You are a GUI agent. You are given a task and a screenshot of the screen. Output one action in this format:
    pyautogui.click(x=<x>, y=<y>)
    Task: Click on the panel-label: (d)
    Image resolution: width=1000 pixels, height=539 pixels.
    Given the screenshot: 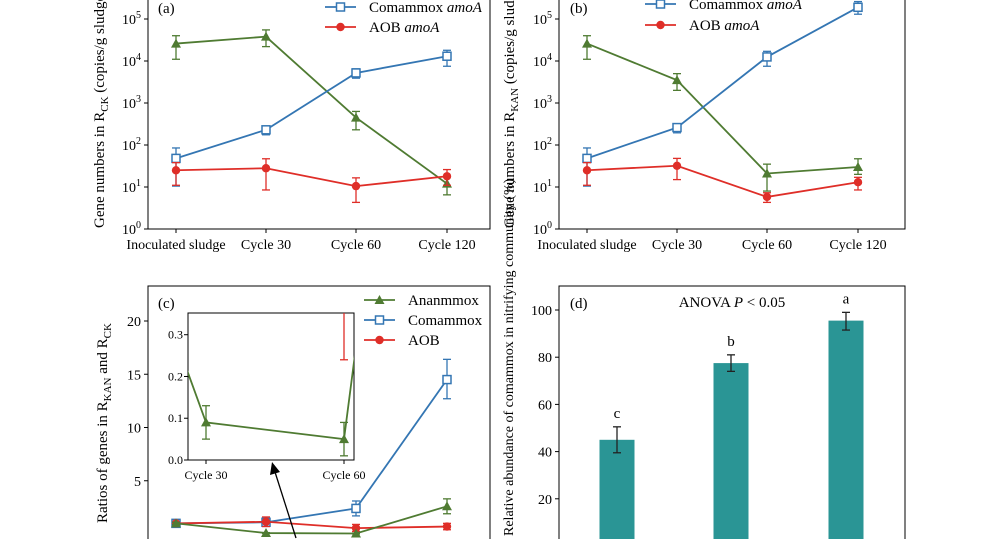 What is the action you would take?
    pyautogui.click(x=579, y=304)
    